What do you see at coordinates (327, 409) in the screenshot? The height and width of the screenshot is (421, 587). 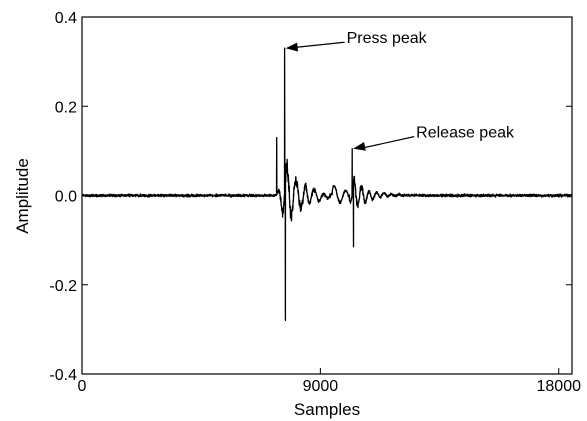 I see `x-axis-title: Samples` at bounding box center [327, 409].